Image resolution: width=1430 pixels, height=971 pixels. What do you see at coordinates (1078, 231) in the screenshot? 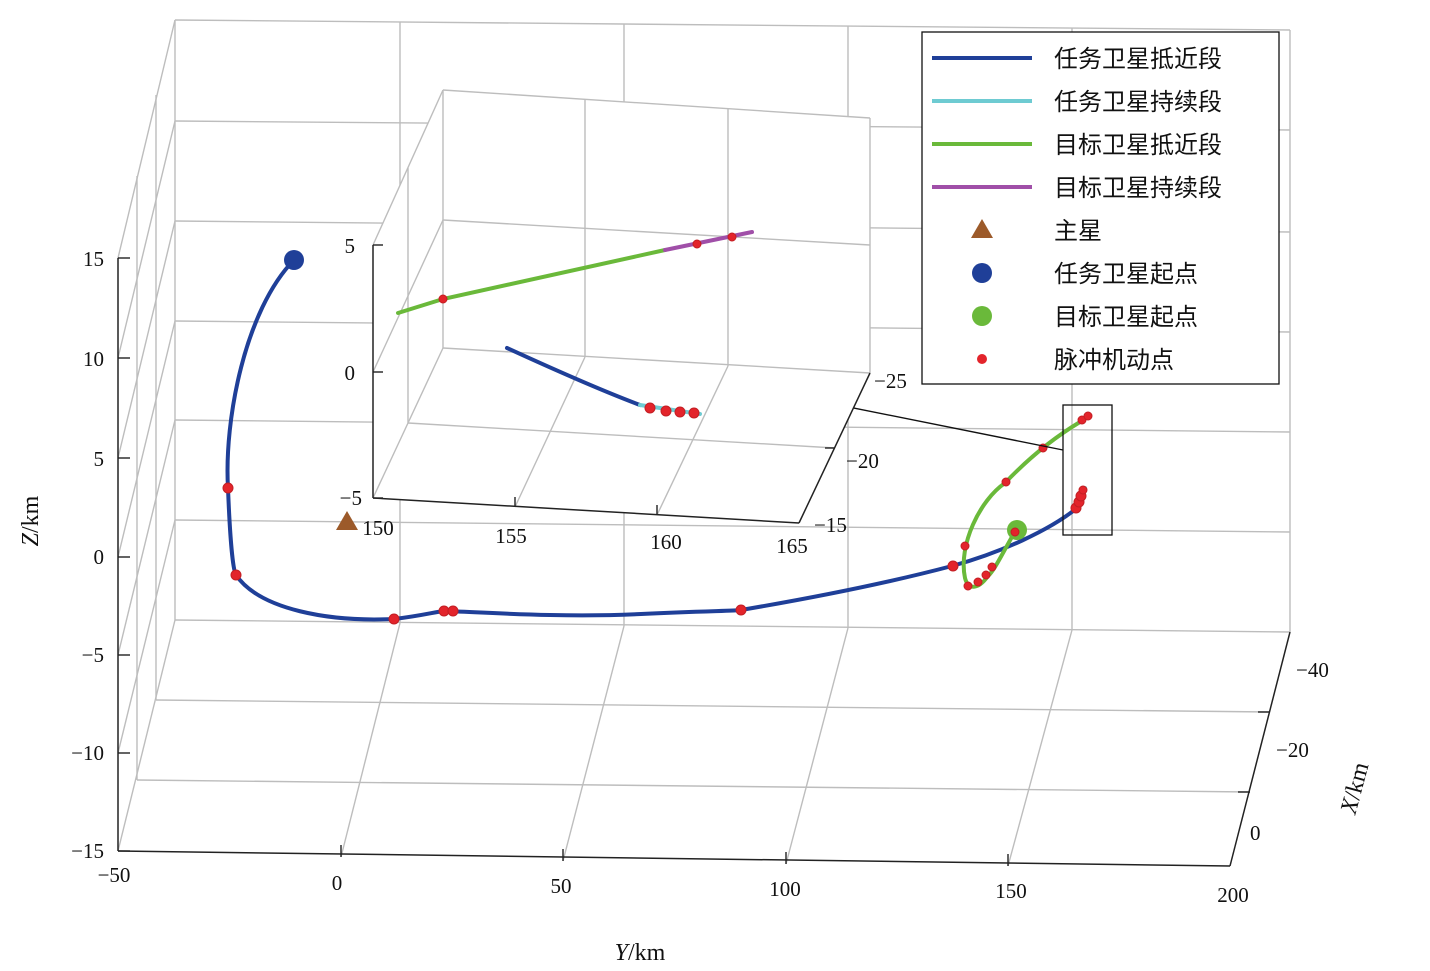
I see `legend-label-4: 主星` at bounding box center [1078, 231].